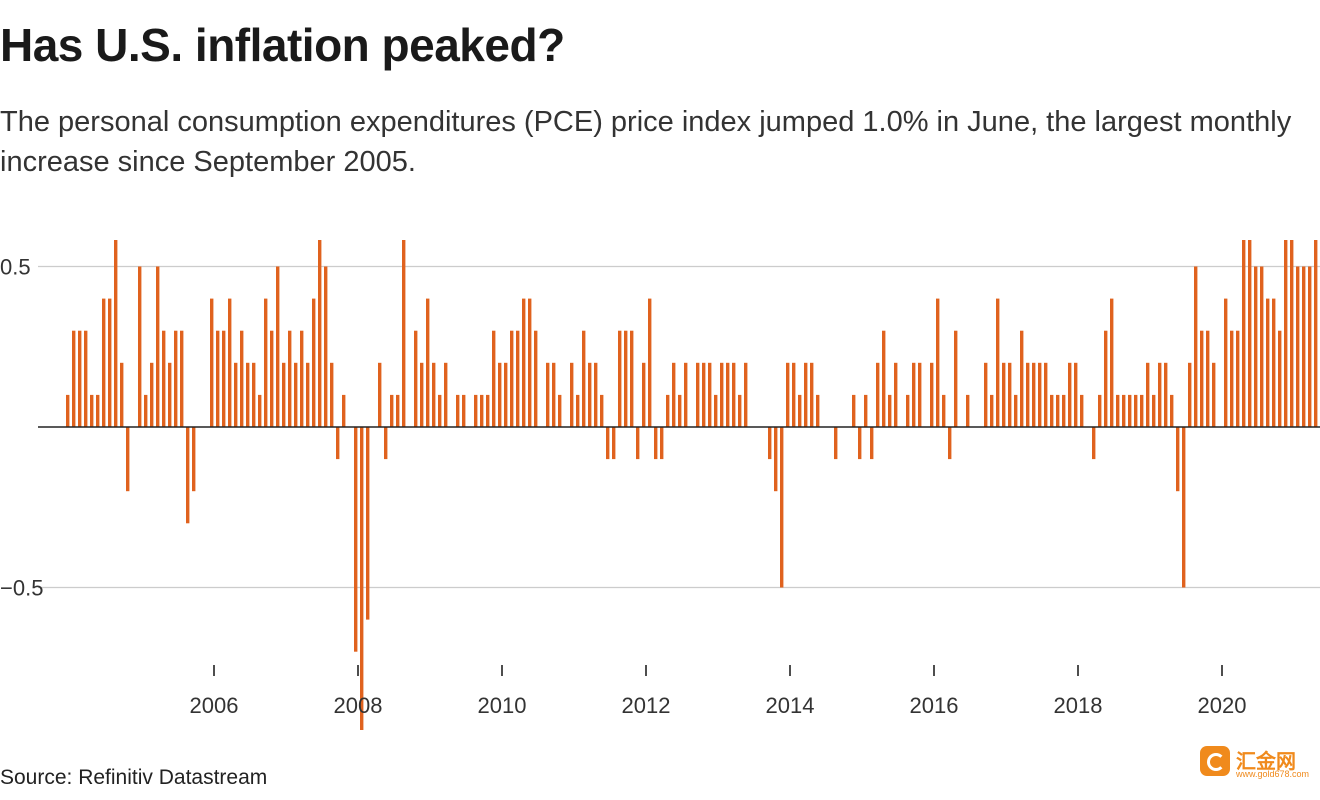  What do you see at coordinates (21, 588) in the screenshot?
I see `y-tick-label: −0.5` at bounding box center [21, 588].